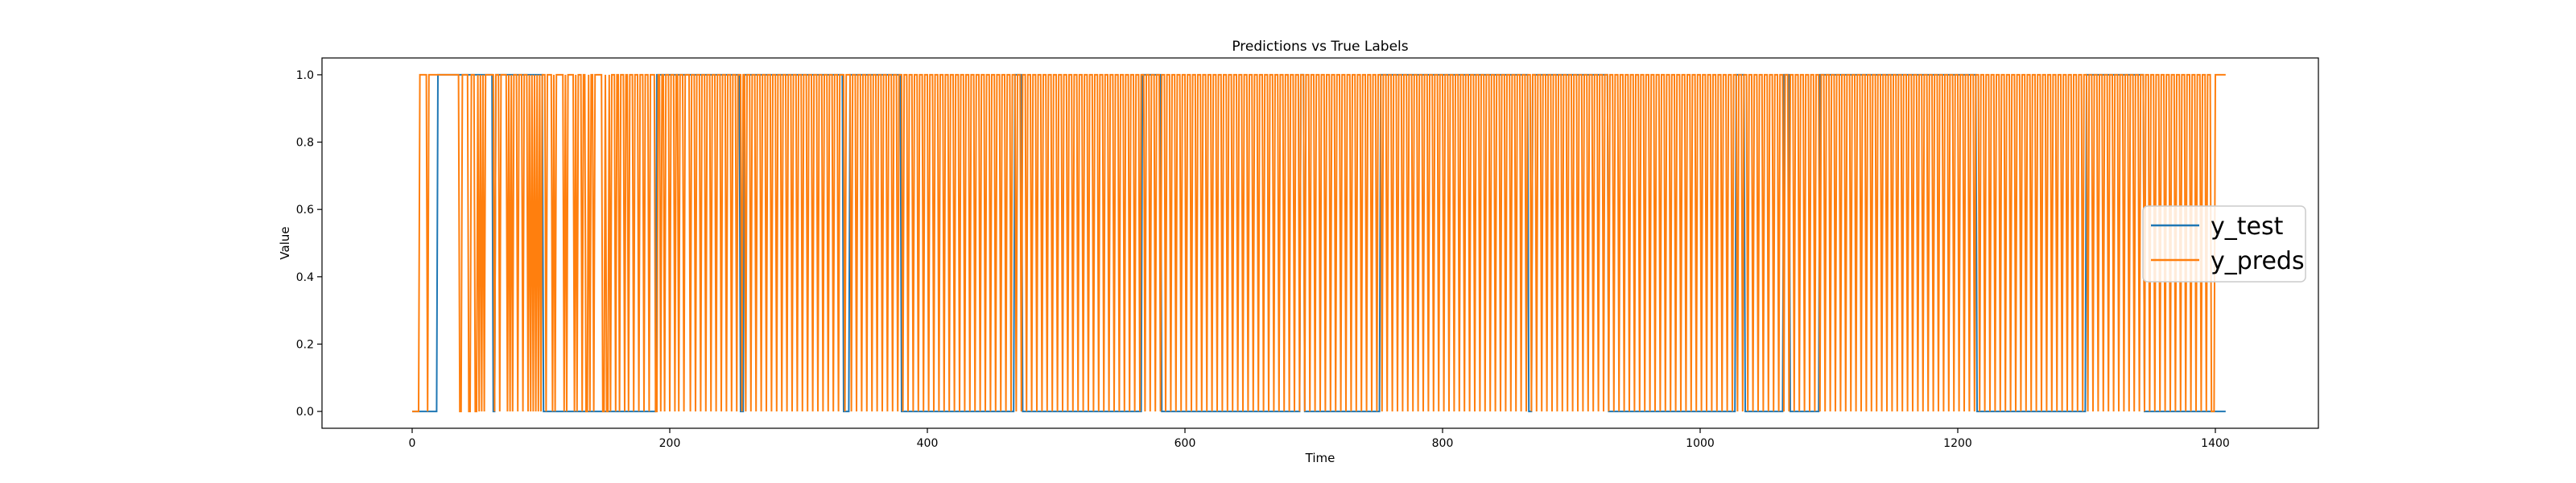 The height and width of the screenshot is (483, 2576). Describe the element at coordinates (305, 277) in the screenshot. I see `y-tick-label: 0.4` at that location.